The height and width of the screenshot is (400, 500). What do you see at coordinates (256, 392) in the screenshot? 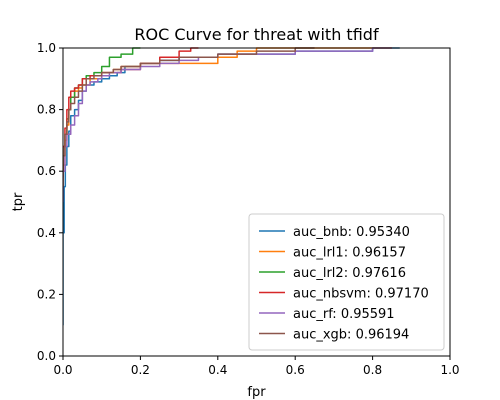
I see `x-axis-label: fpr` at bounding box center [256, 392].